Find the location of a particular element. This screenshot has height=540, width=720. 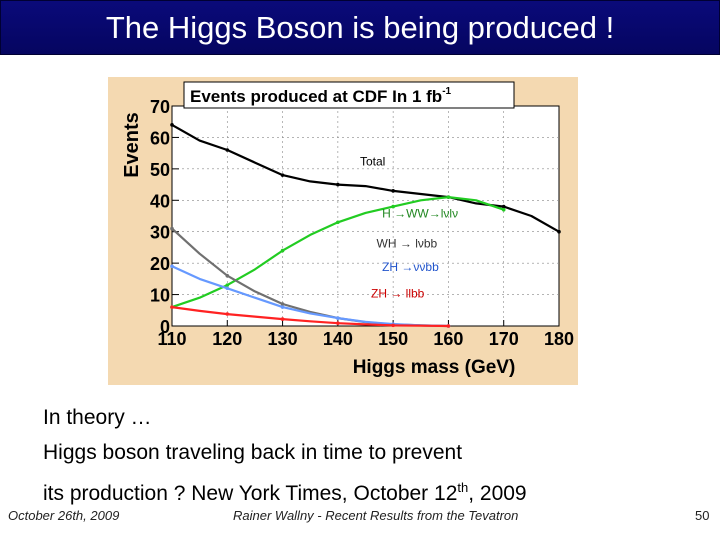

series-annotation: ZH → llbb is located at coordinates (398, 294).